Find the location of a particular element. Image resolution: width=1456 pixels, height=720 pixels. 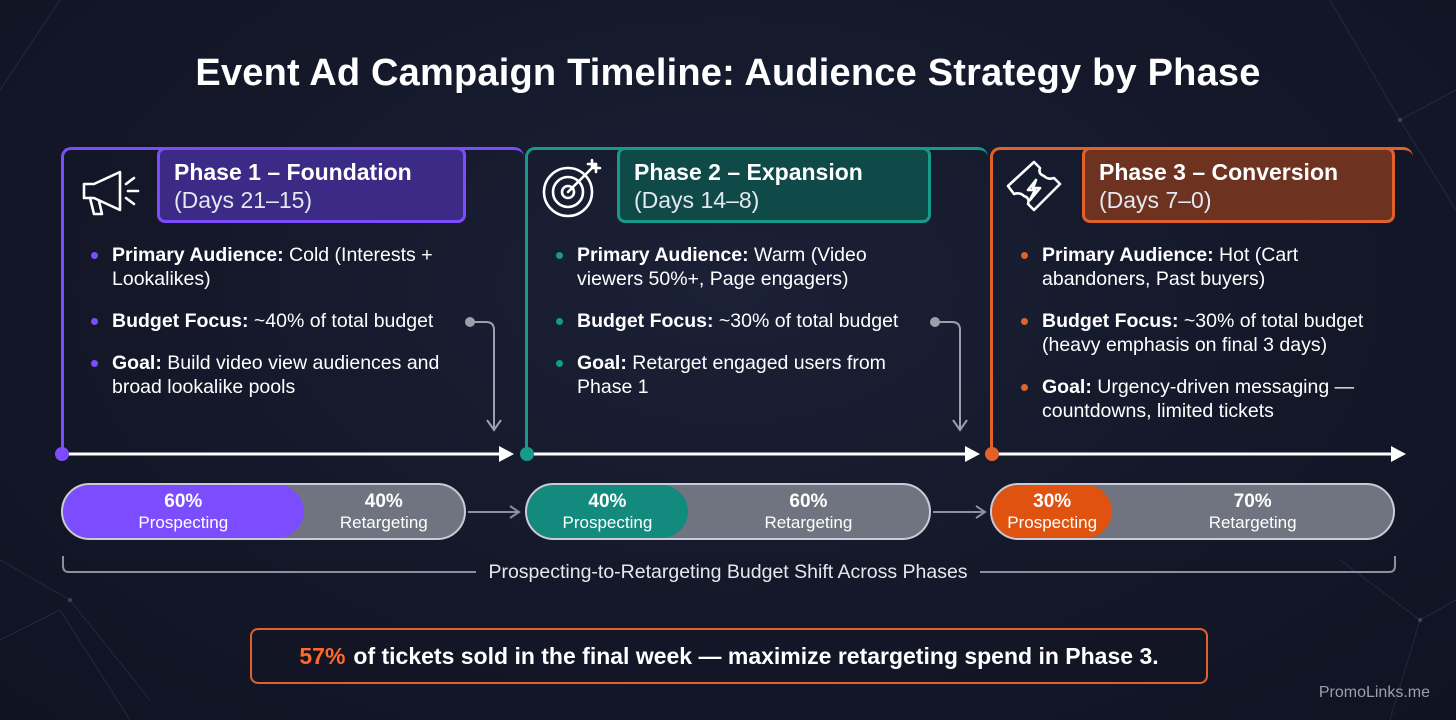

retargeting-percent: 60% is located at coordinates (808, 501).